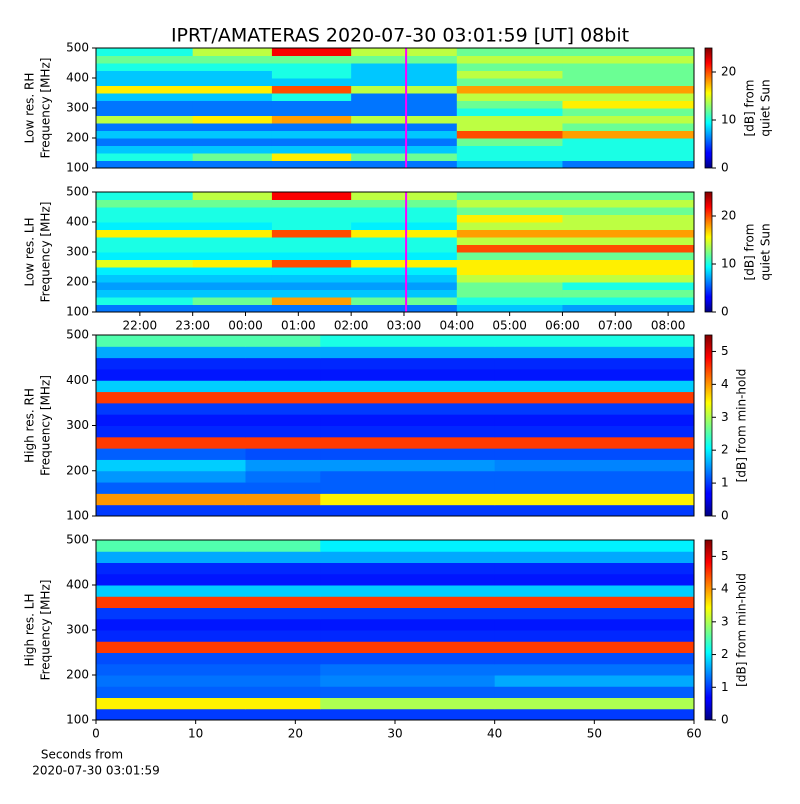  What do you see at coordinates (708, 425) in the screenshot?
I see `colorbar` at bounding box center [708, 425].